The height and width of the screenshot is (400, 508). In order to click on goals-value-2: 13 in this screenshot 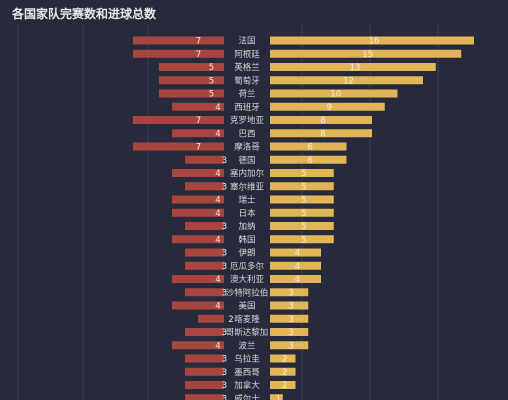, I will do `click(354, 68)`.